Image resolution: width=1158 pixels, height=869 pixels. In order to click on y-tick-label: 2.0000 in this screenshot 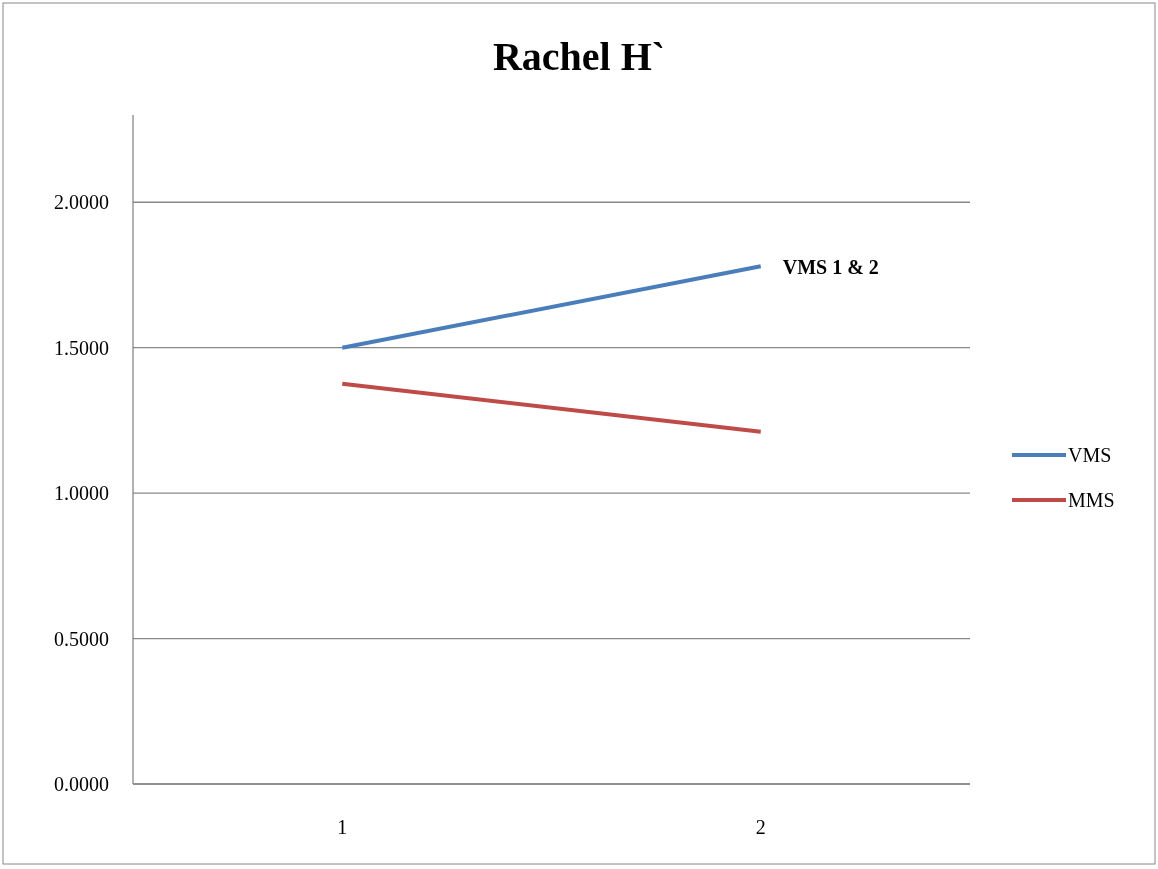, I will do `click(81, 202)`.